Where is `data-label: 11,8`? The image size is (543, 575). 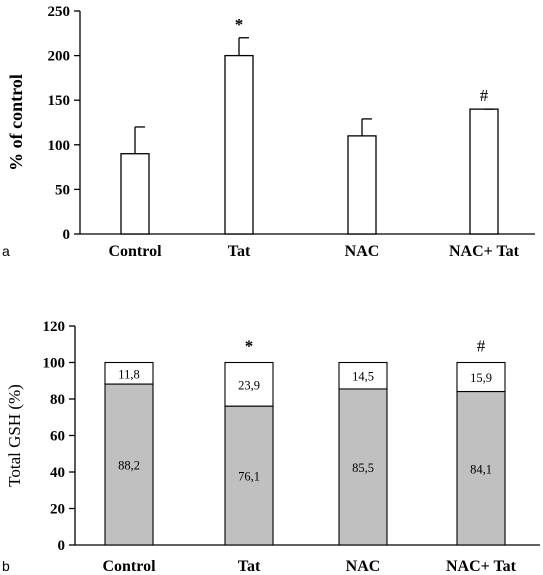
data-label: 11,8 is located at coordinates (128, 374).